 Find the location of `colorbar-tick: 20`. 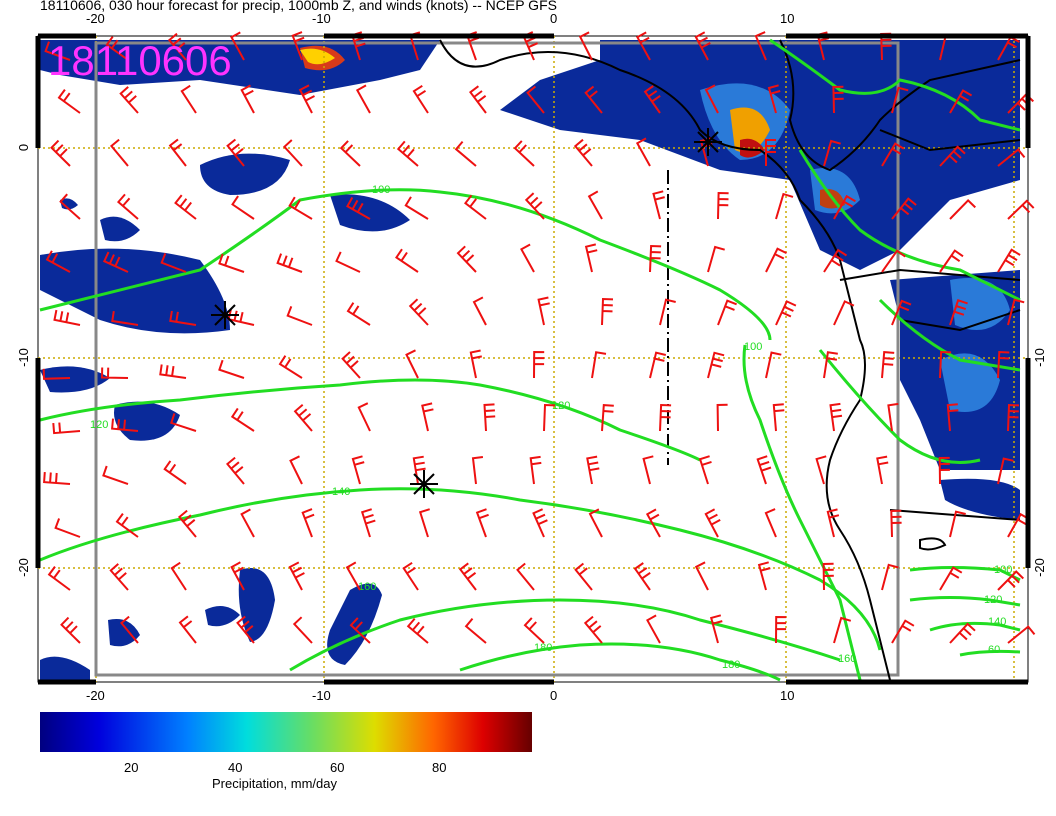

colorbar-tick: 20 is located at coordinates (131, 767).